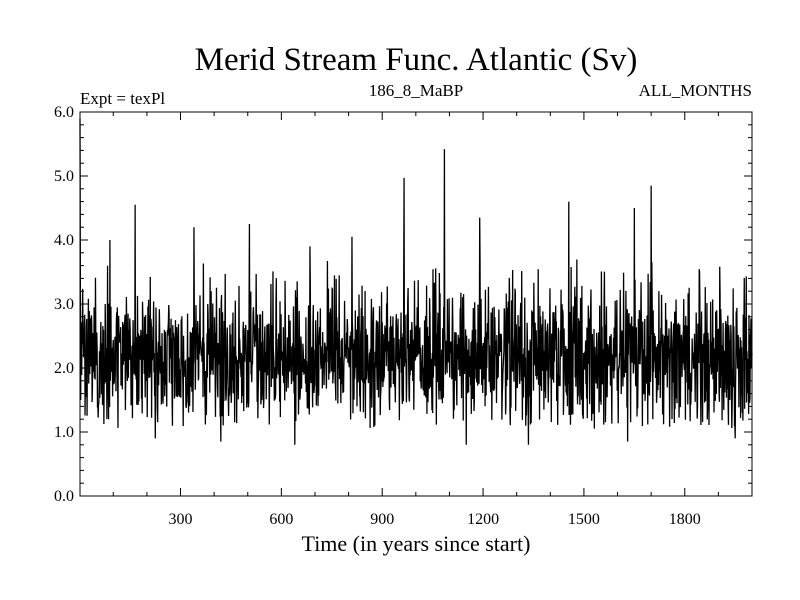  What do you see at coordinates (64, 240) in the screenshot?
I see `y-tick-label: 4.0` at bounding box center [64, 240].